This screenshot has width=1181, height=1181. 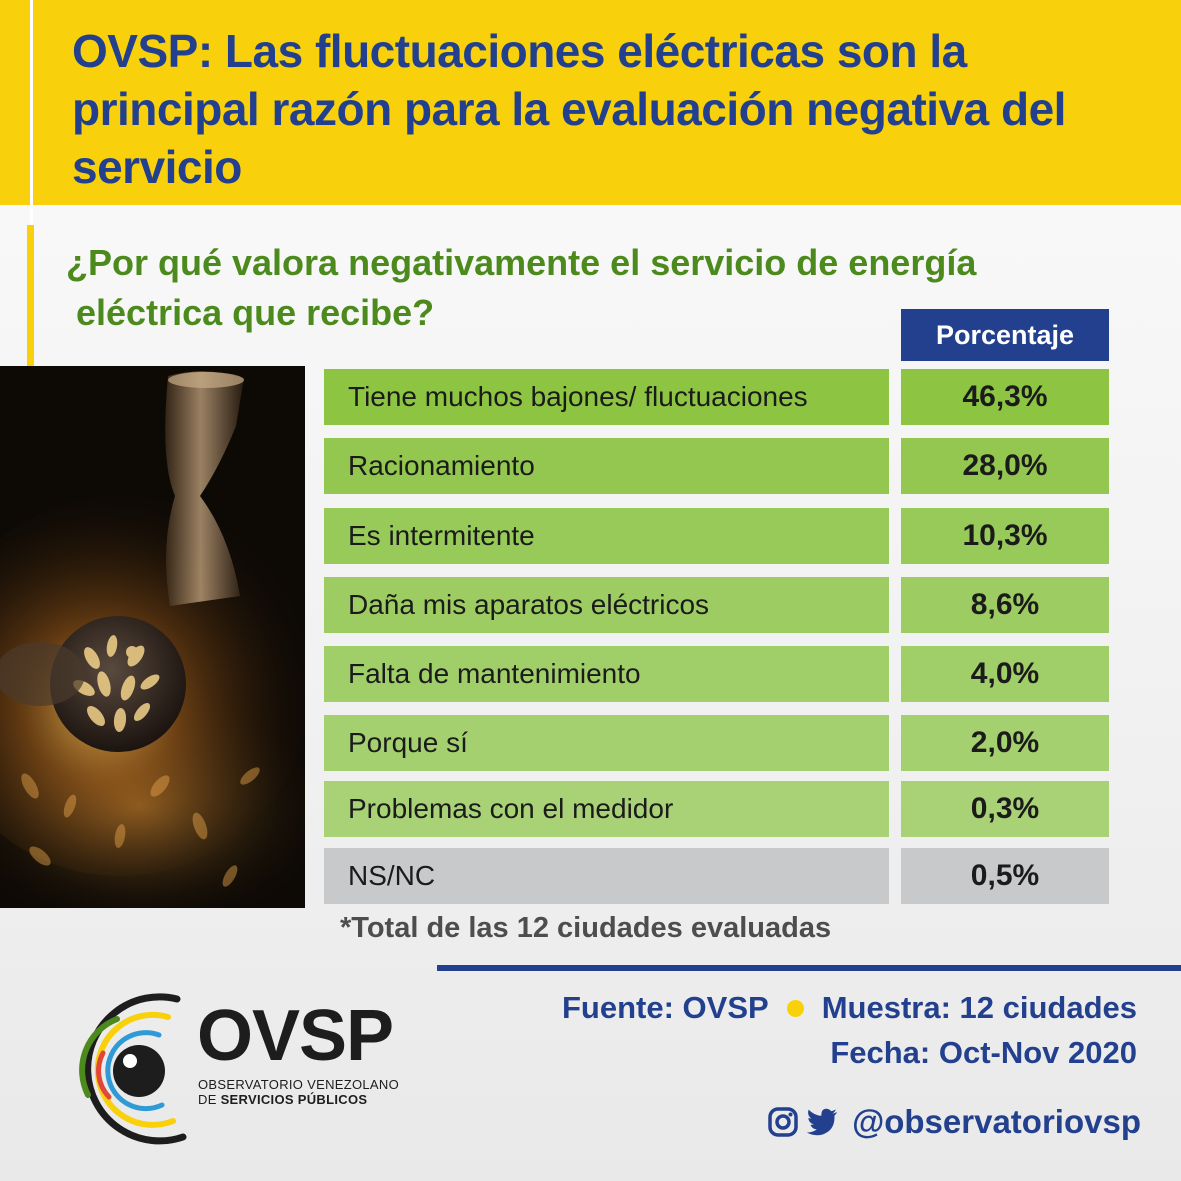 I want to click on table-row: Problemas con el medidor 0,3%, so click(x=716, y=809).